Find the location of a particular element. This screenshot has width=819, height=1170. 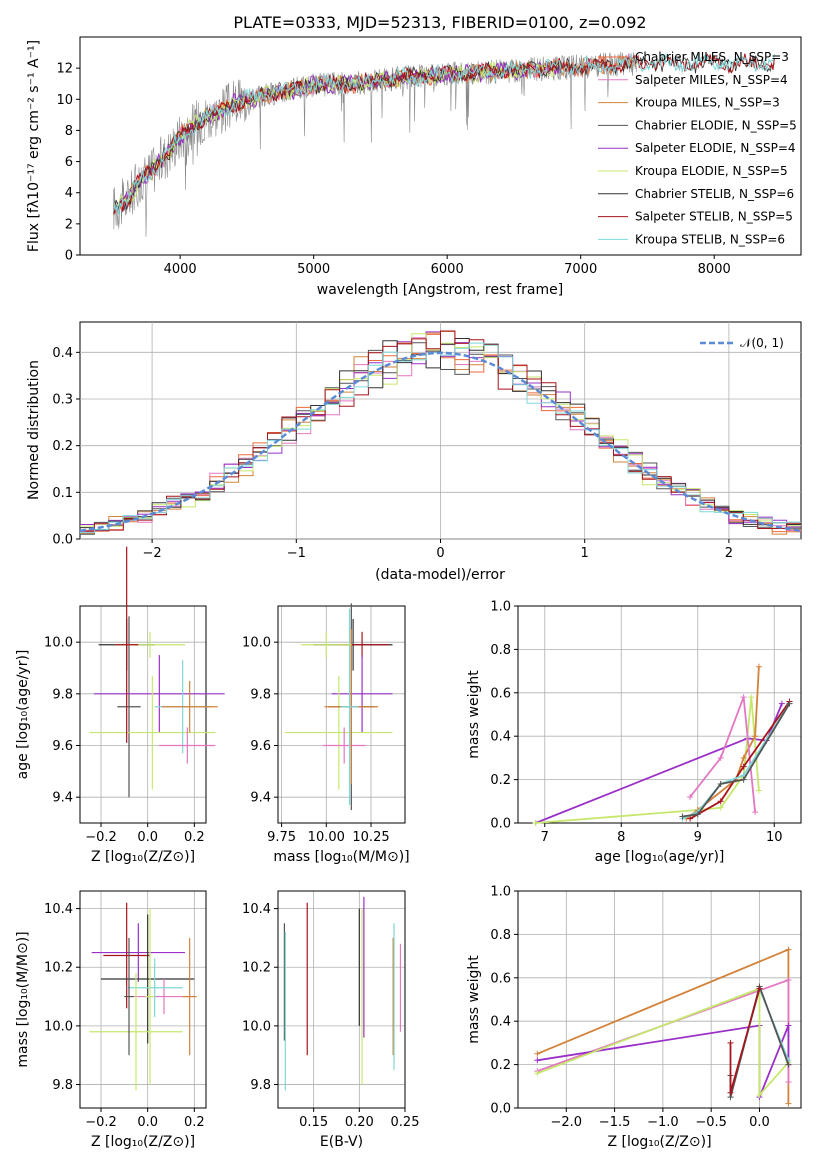

y-tick-label: 6 is located at coordinates (69, 162).